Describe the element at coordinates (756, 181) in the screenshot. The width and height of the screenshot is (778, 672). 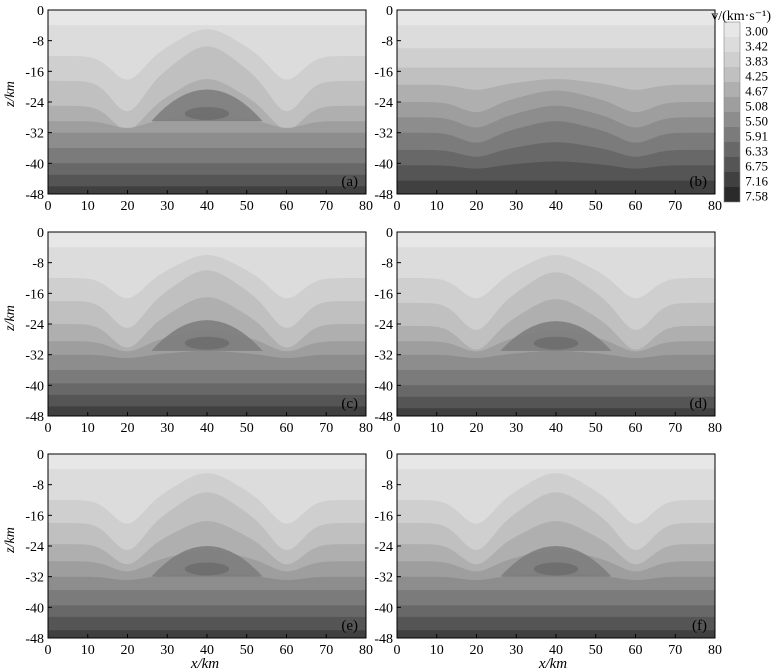
I see `colorbar-level-label: 7.16` at that location.